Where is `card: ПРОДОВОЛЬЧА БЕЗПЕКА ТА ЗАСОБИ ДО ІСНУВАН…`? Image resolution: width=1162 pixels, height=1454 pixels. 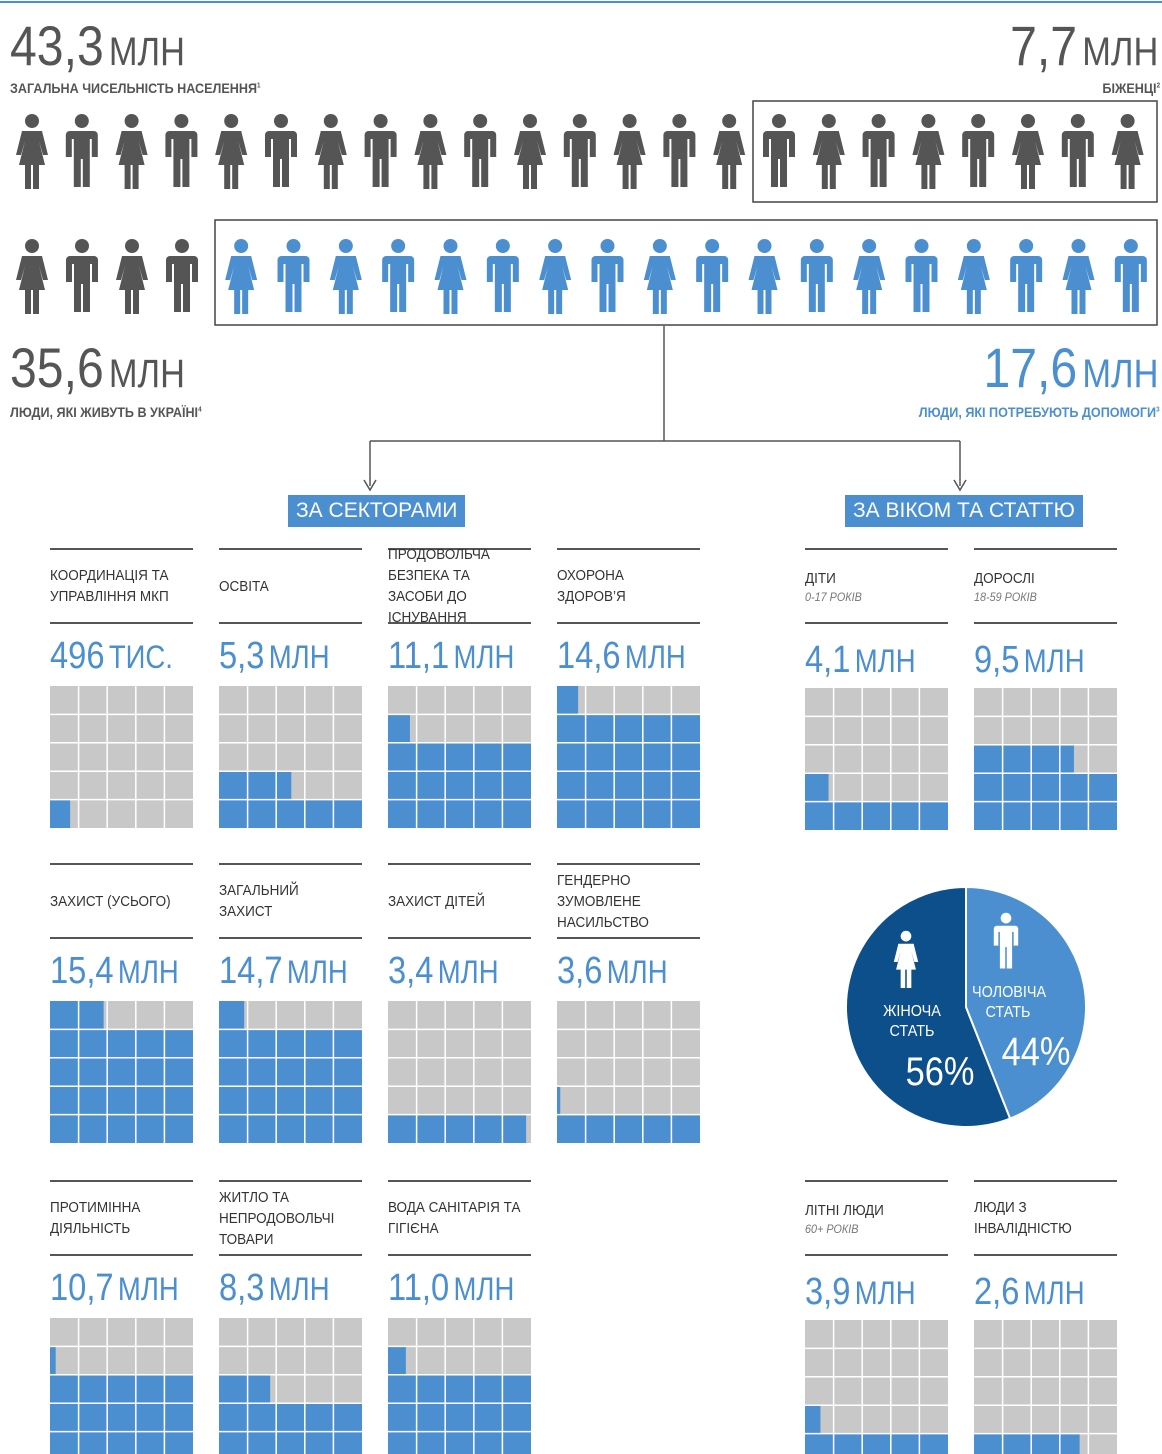
card: ПРОДОВОЛЬЧА БЕЗПЕКА ТА ЗАСОБИ ДО ІСНУВАН… is located at coordinates (459, 687).